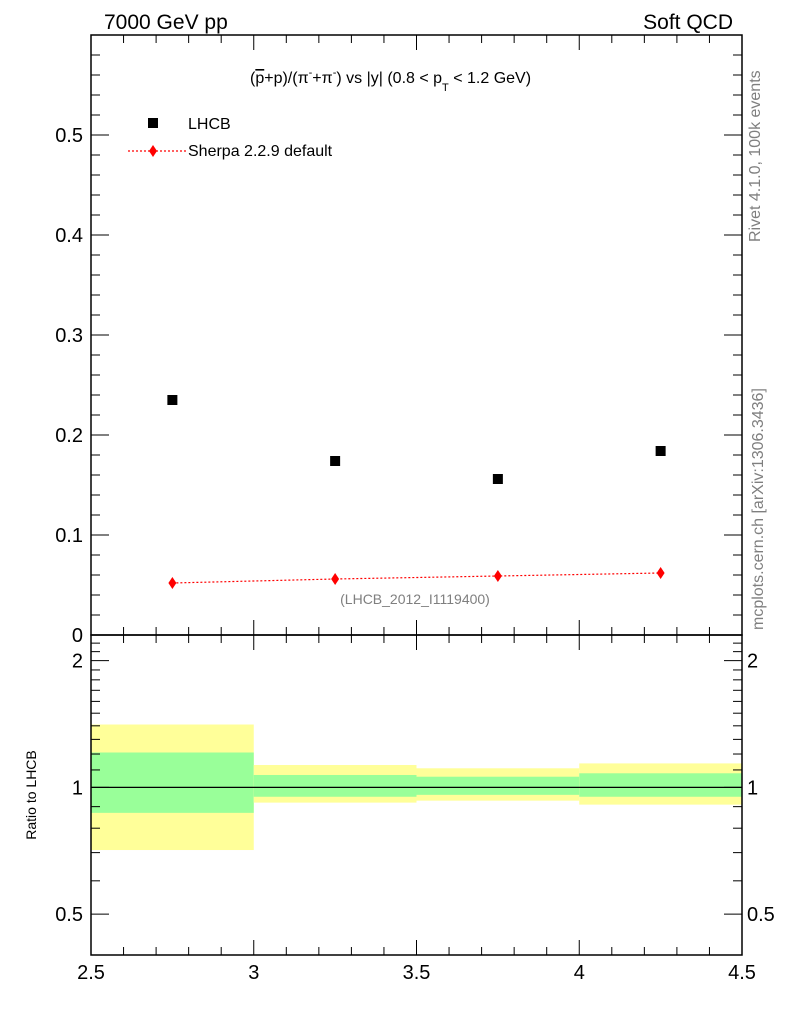 The width and height of the screenshot is (786, 1024). I want to click on ratio-y-tick-label: 0.5, so click(69, 915).